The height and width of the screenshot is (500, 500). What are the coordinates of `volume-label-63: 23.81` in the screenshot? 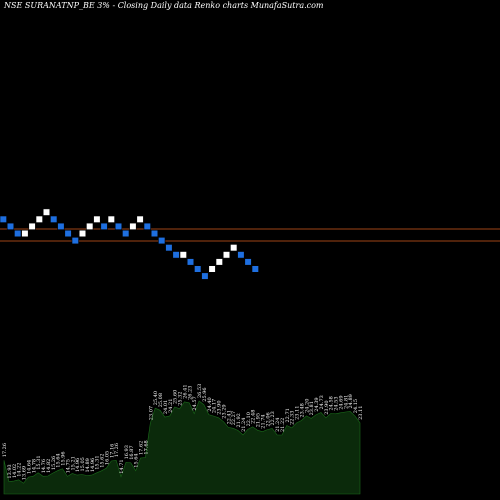 It's located at (312, 408).